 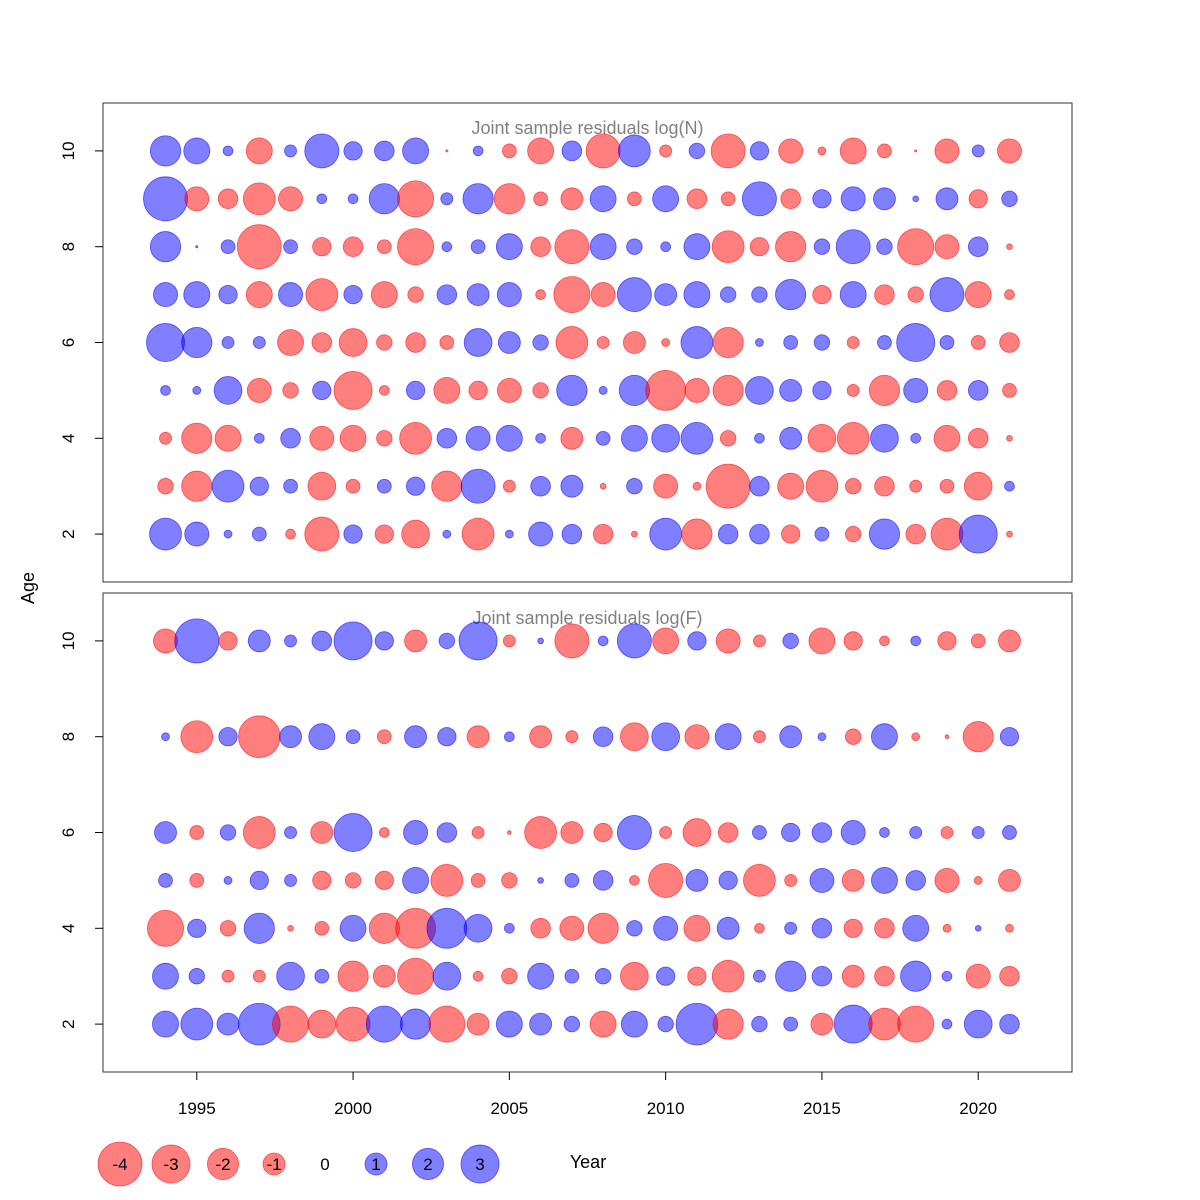 What do you see at coordinates (197, 151) in the screenshot?
I see `bubble-age10-1995` at bounding box center [197, 151].